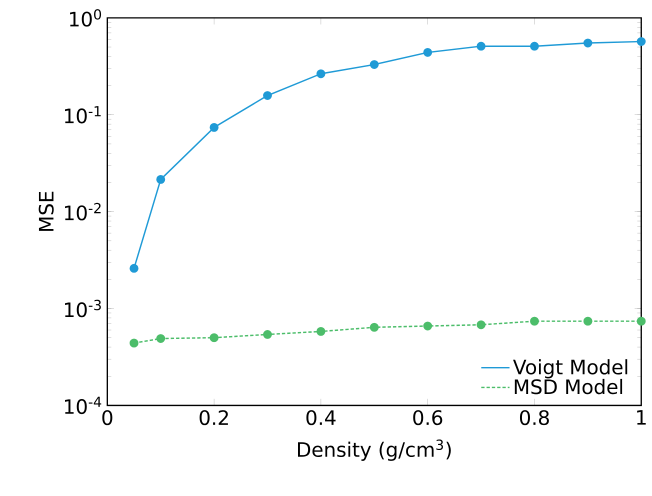 The image size is (652, 496). I want to click on y-axis-title: MSE, so click(46, 212).